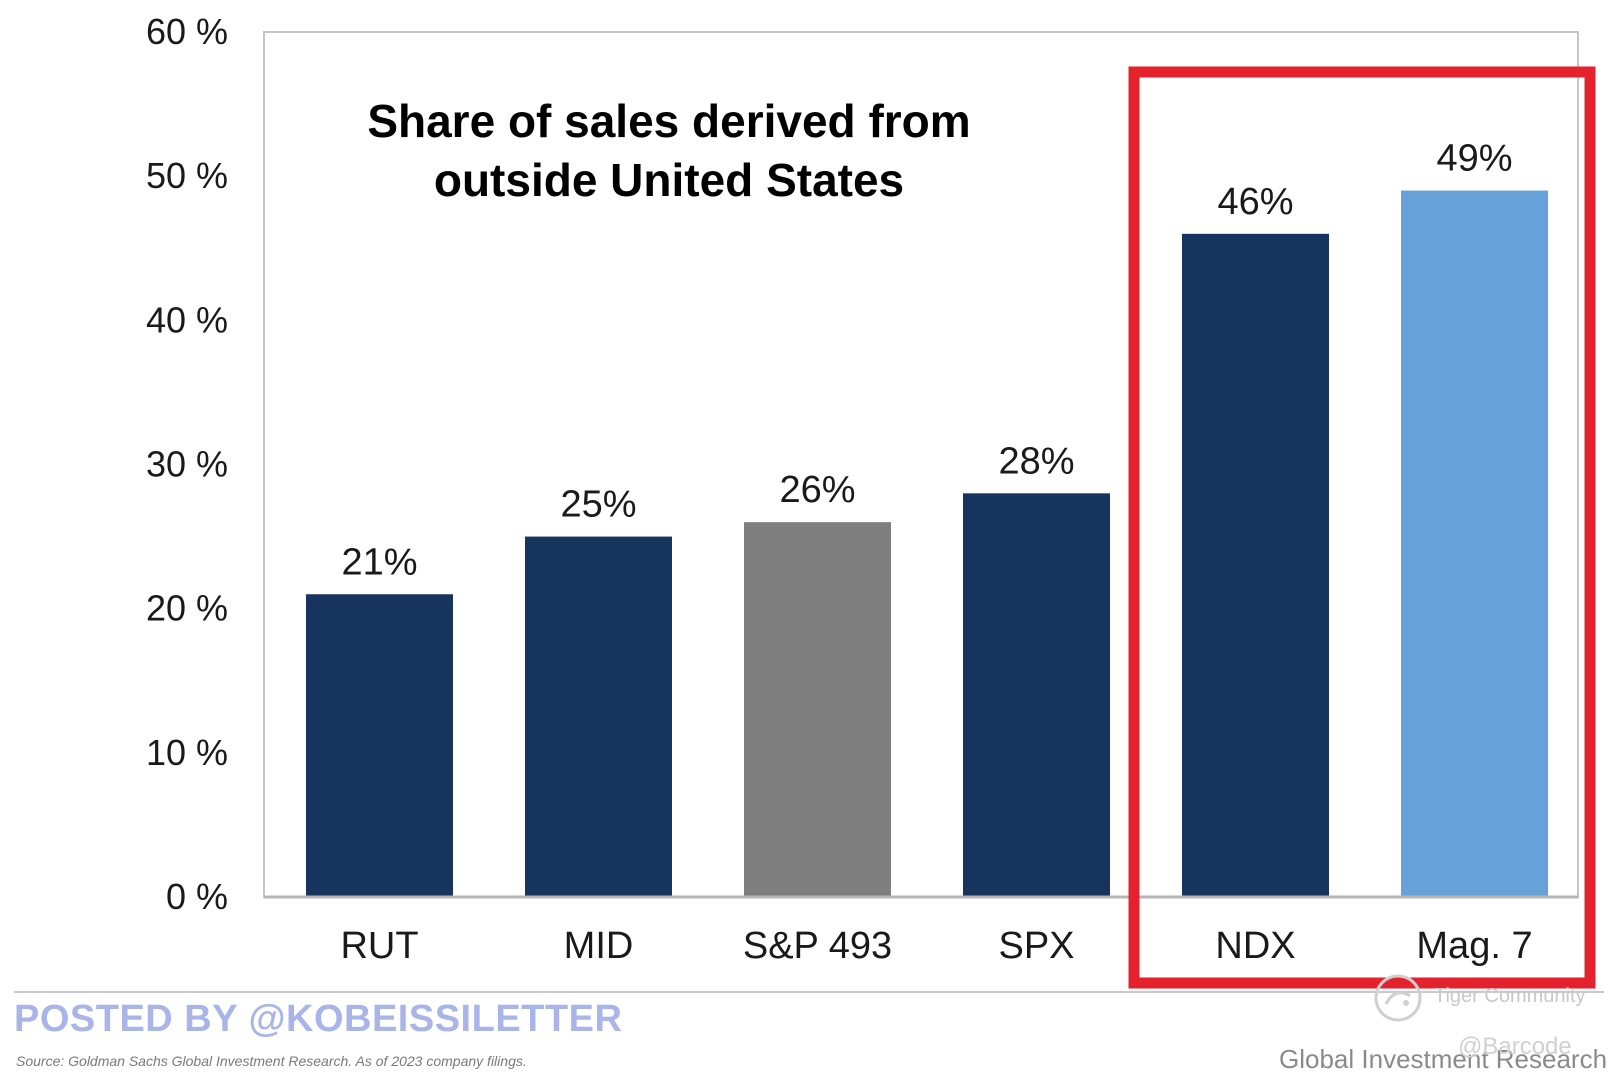 The image size is (1617, 1078). I want to click on x-category-label: SPX, so click(1036, 946).